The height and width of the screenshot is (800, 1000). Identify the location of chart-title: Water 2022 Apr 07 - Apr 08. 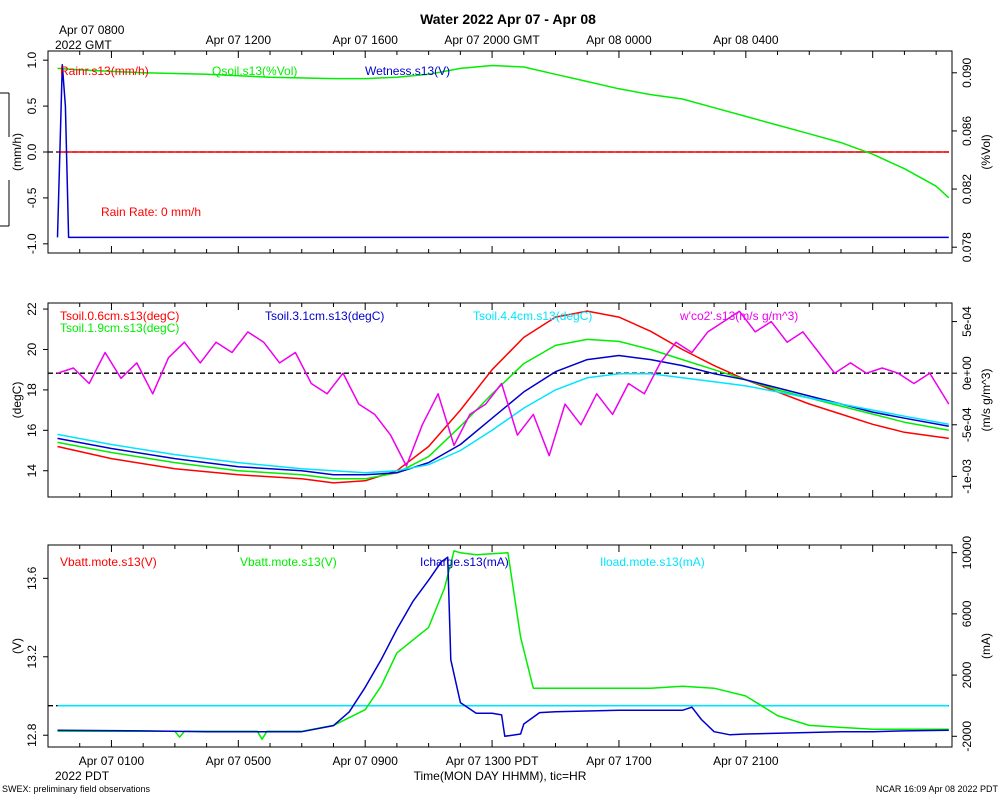
(508, 19).